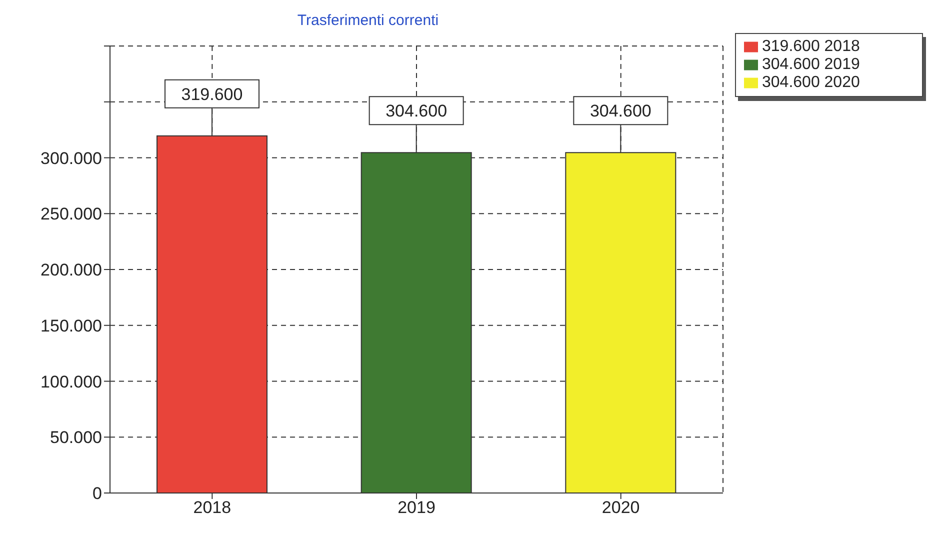  I want to click on legend-label: 319.600 2018, so click(811, 46).